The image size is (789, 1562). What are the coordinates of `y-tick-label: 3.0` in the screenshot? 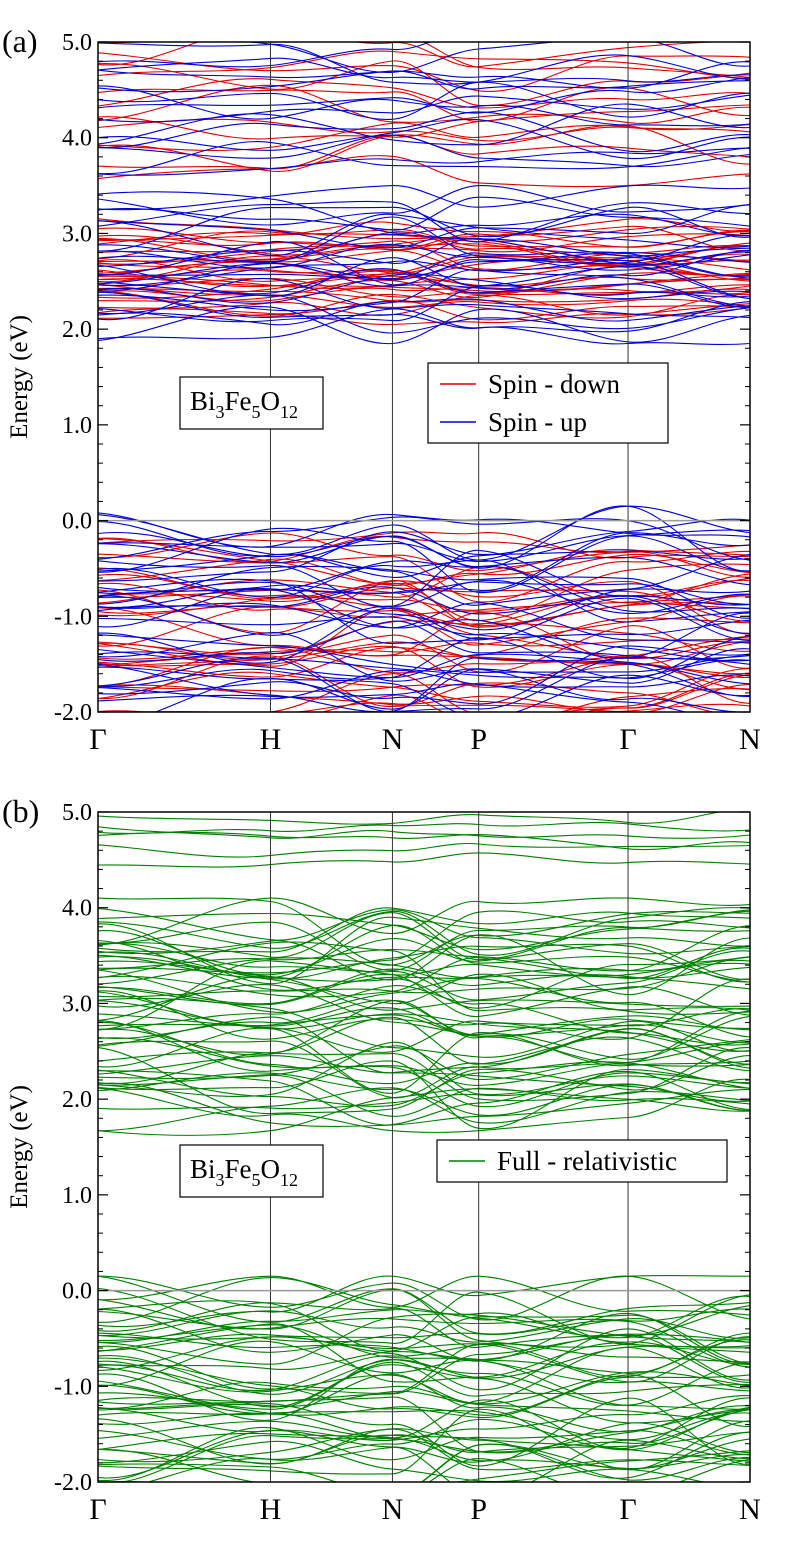 It's located at (77, 234).